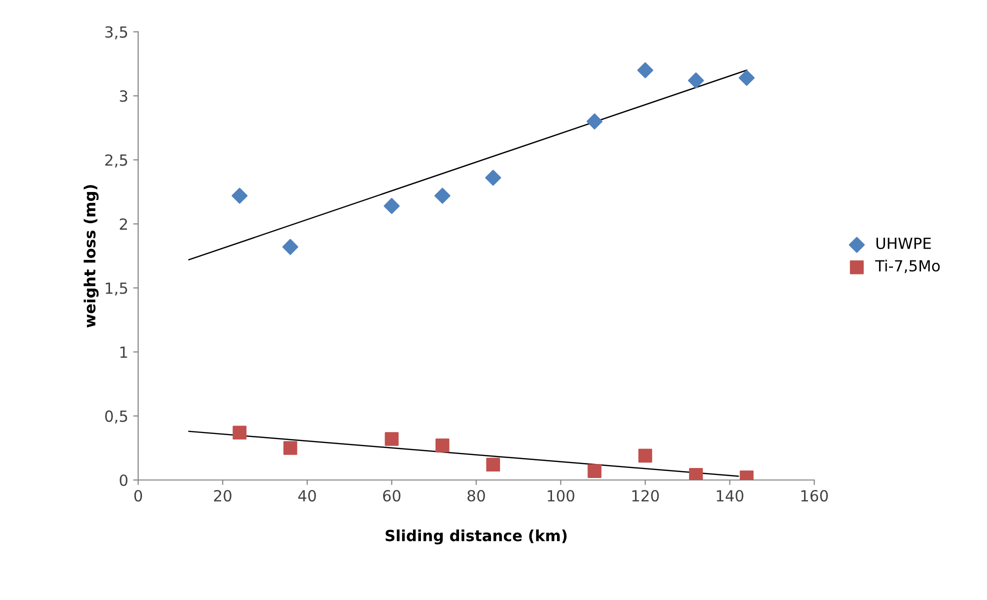 Image resolution: width=987 pixels, height=600 pixels. I want to click on y-tick-label: 1, so click(124, 352).